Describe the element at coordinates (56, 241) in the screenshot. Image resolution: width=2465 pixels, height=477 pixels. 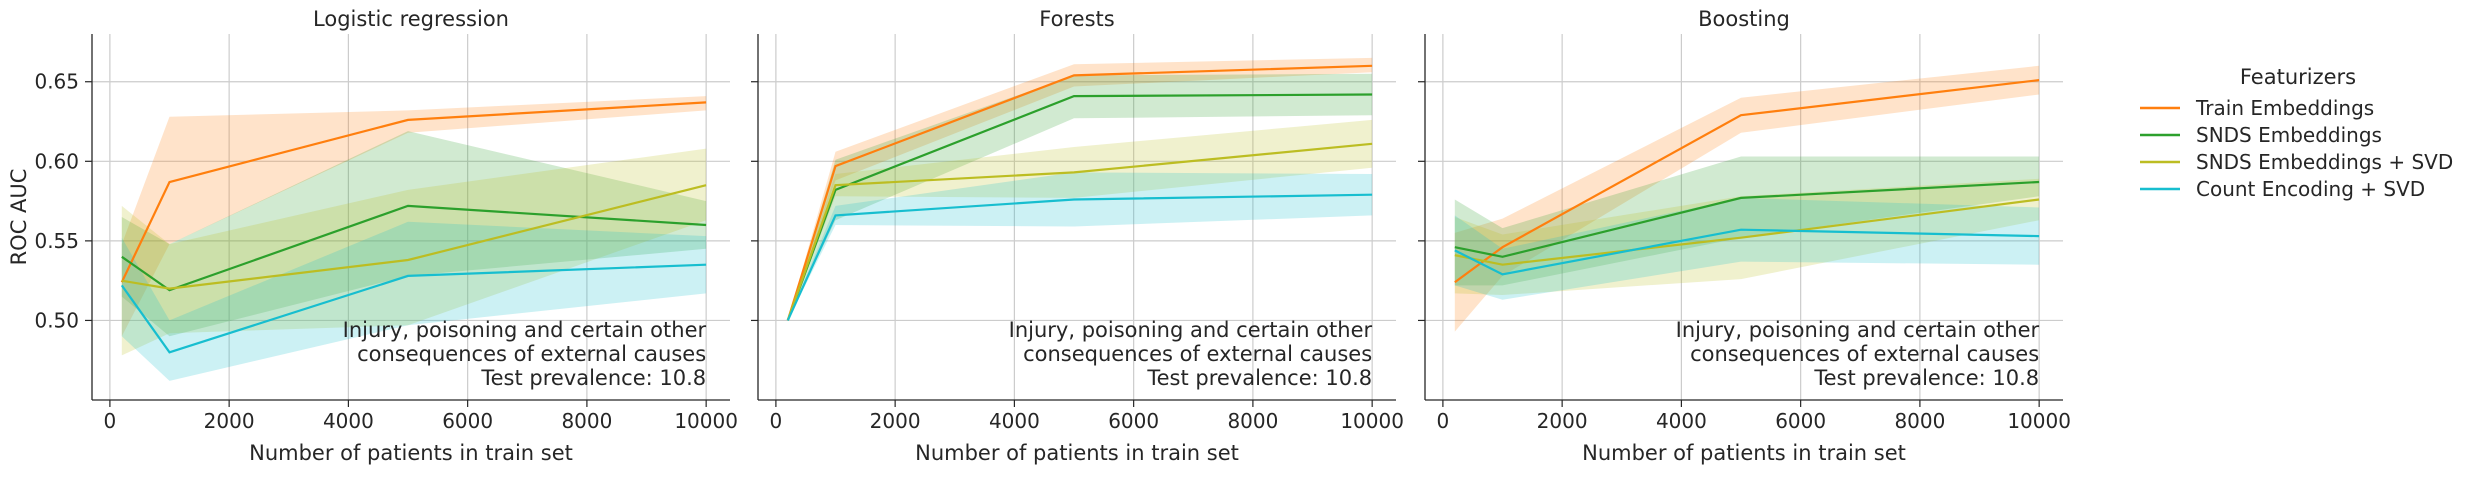
I see `y-tick-label: 0.55` at that location.